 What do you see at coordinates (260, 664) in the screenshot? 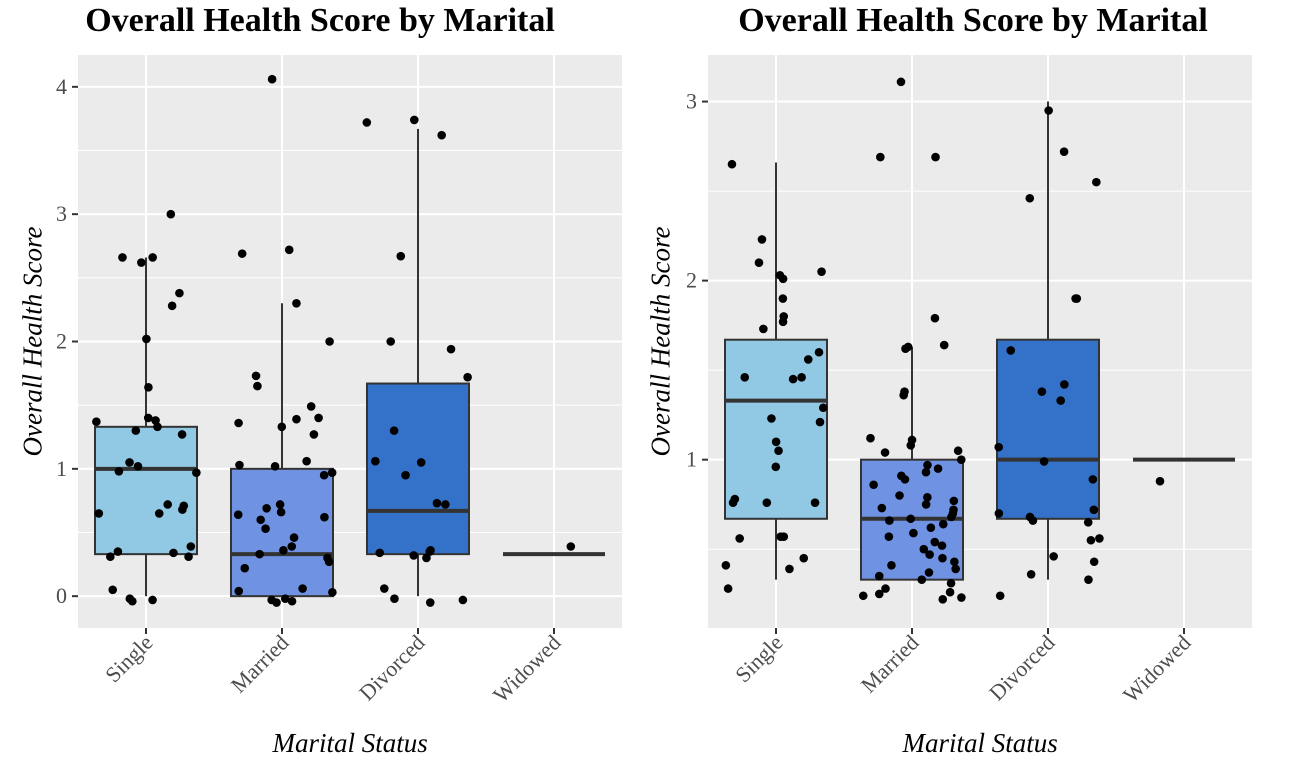
I see `x-tick-label: Married` at bounding box center [260, 664].